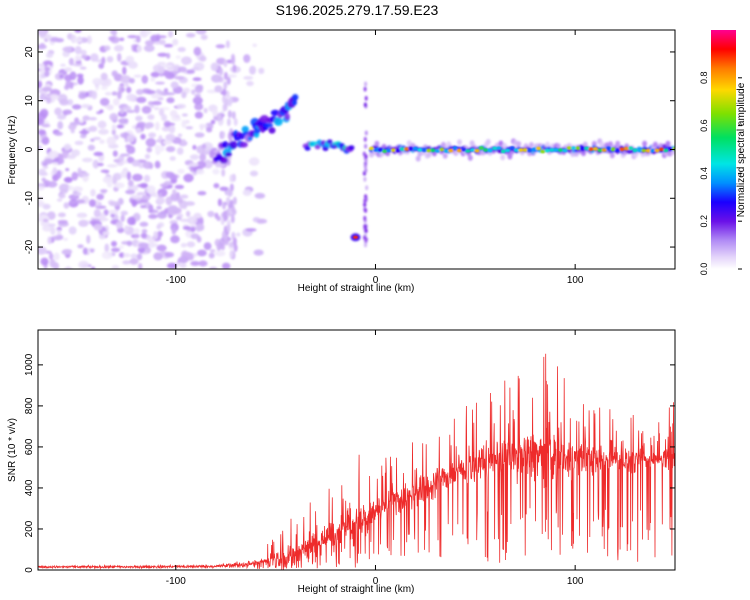  I want to click on spectrogram-y-tick-label: -20, so click(29, 246).